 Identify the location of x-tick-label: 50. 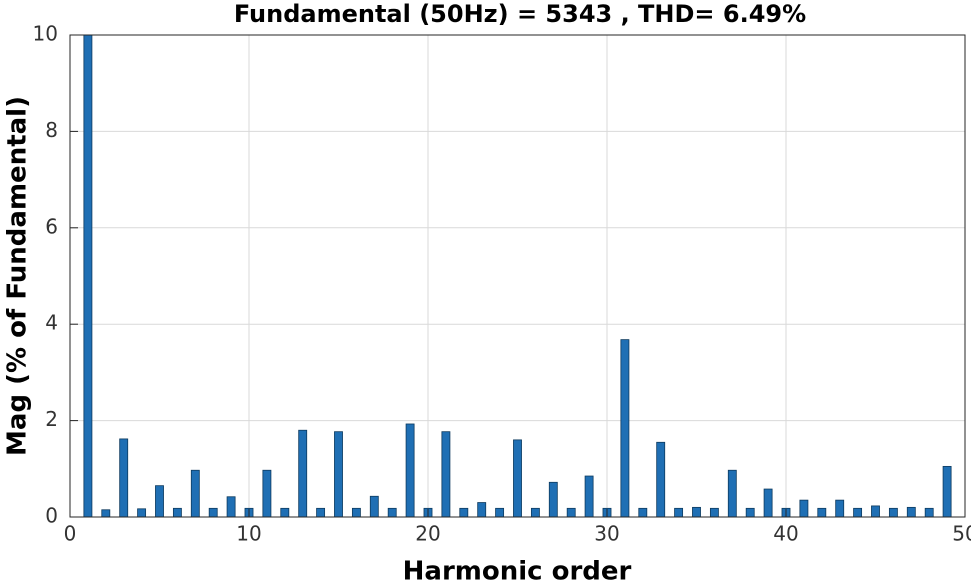
(961, 534).